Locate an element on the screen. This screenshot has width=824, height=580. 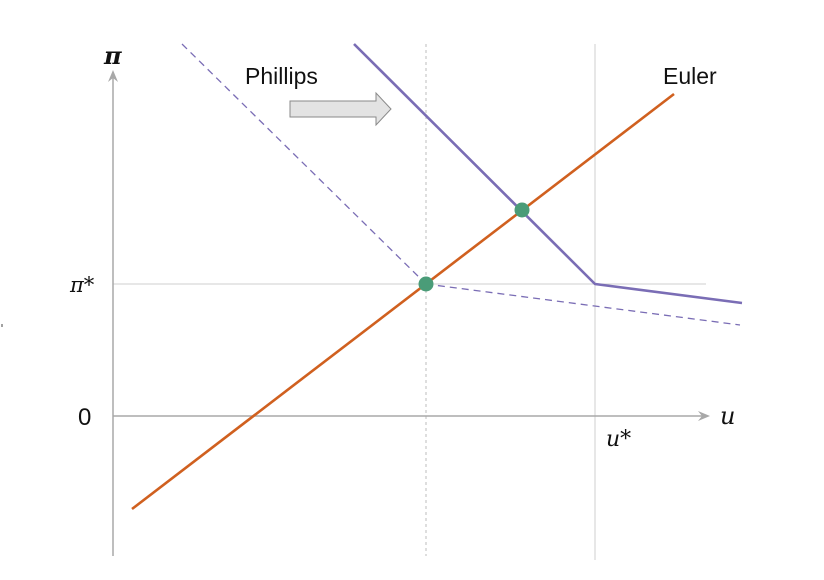
y-axis-arrowhead is located at coordinates (113, 76).